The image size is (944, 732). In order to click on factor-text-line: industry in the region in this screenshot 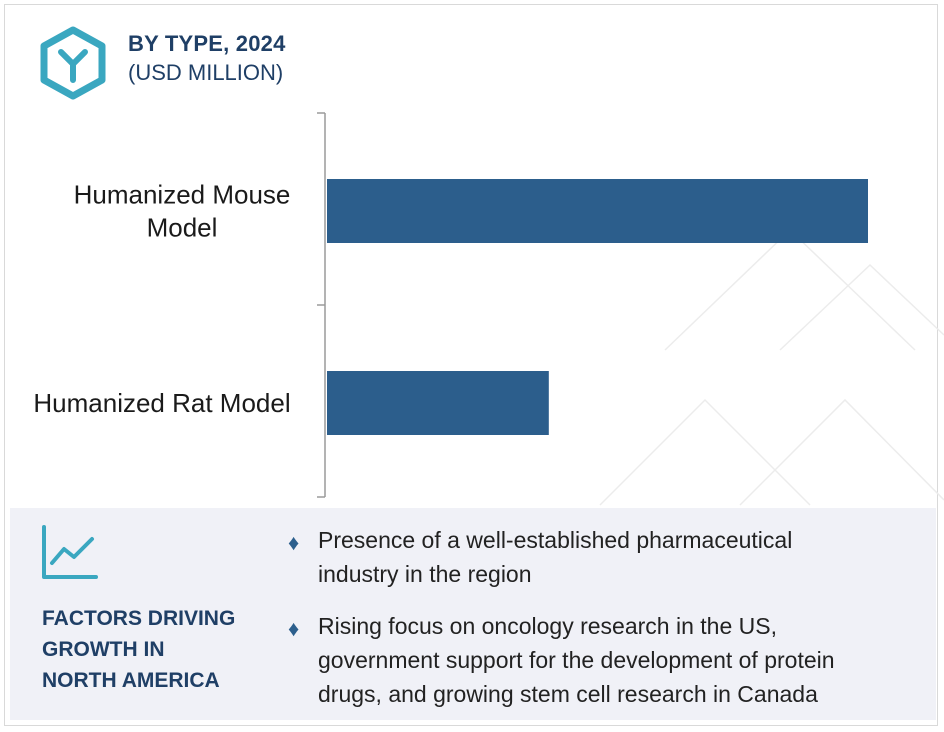, I will do `click(425, 574)`.